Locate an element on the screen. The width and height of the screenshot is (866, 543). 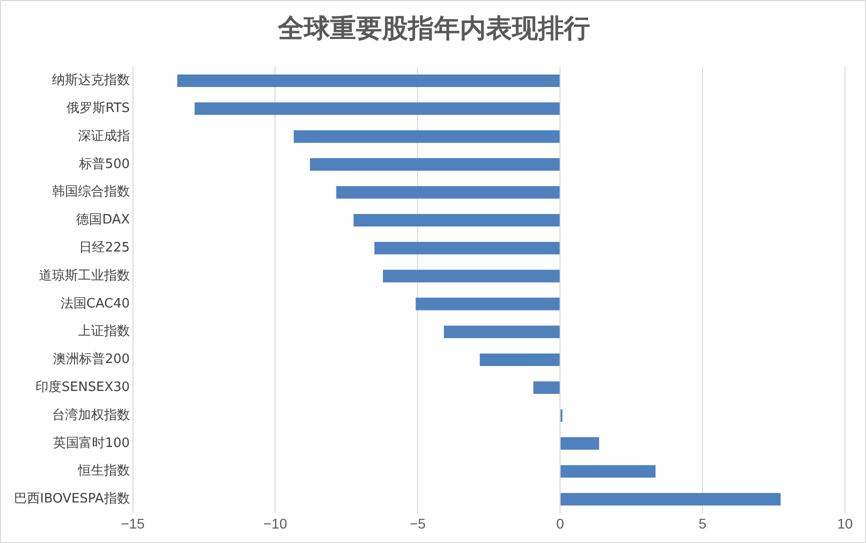
y-tick-label: 恒生指数 is located at coordinates (103, 471).